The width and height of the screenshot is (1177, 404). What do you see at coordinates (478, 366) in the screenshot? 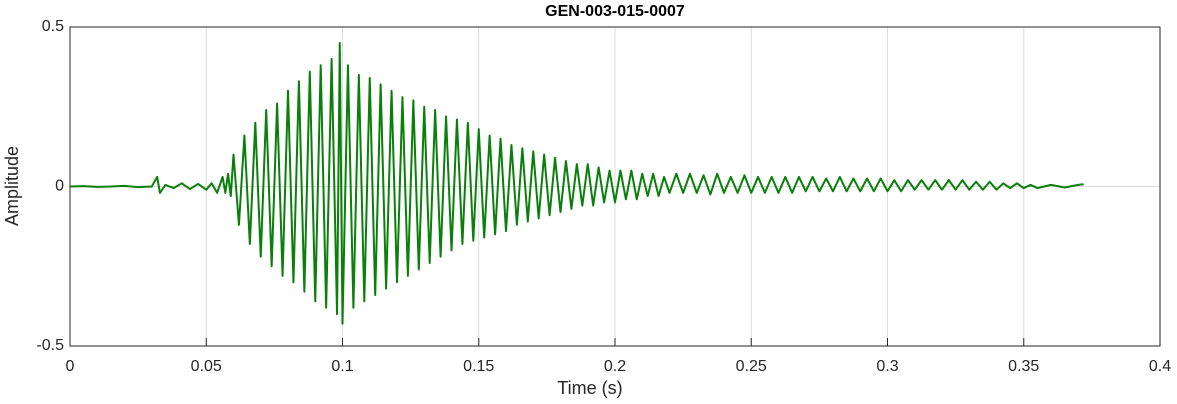
I see `x-tick-label: 0.15` at bounding box center [478, 366].